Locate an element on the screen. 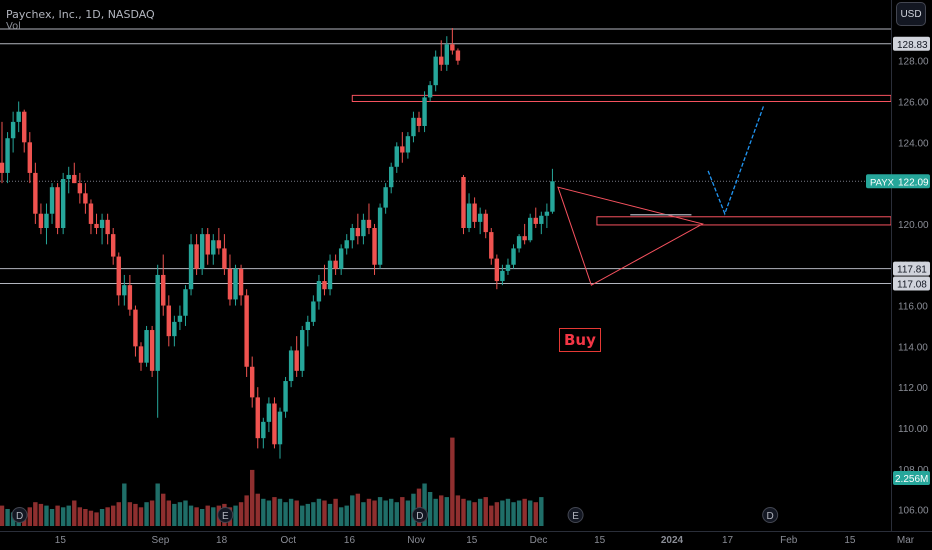  x-tick-label: Oct is located at coordinates (289, 540).